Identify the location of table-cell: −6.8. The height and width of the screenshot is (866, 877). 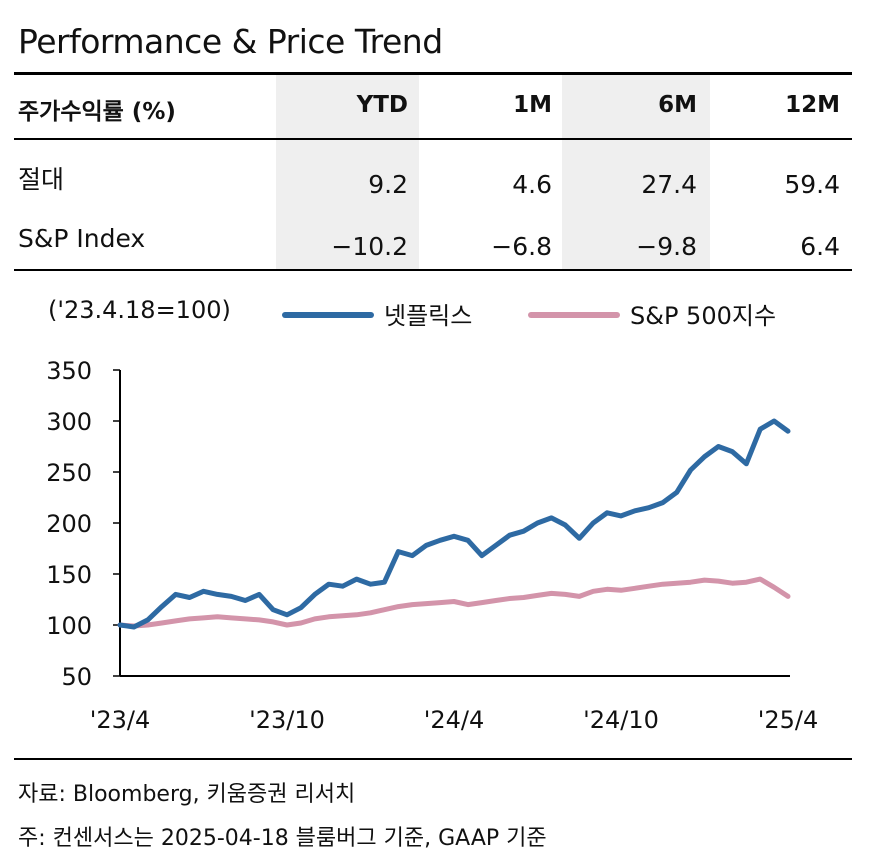
(521, 246).